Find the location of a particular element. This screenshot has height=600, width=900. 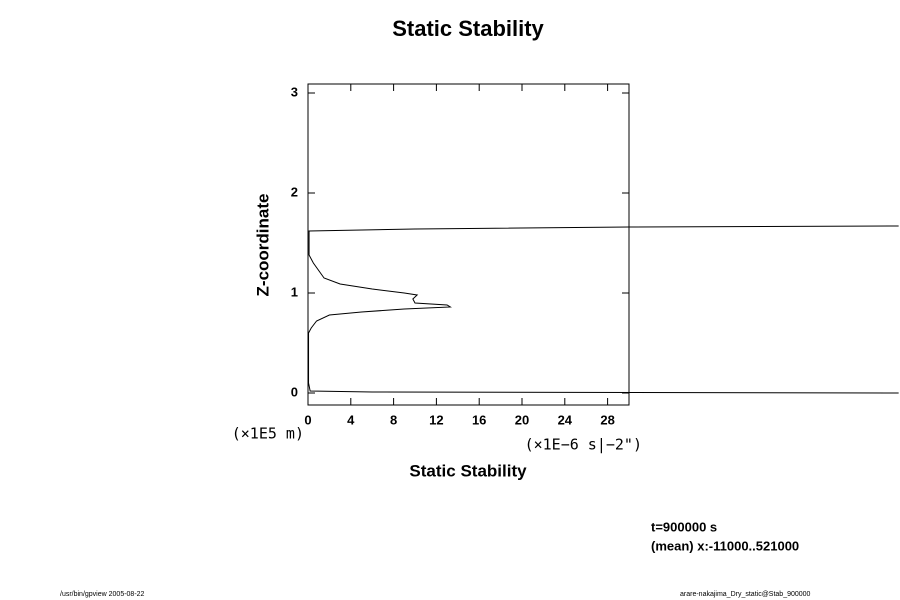

y-tick-label: 3 is located at coordinates (294, 91).